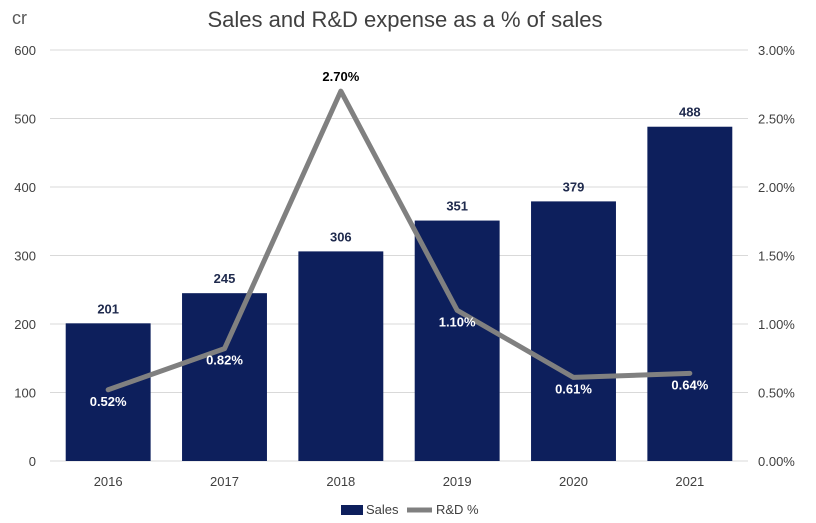  What do you see at coordinates (108, 481) in the screenshot?
I see `x-tick-label: 2016` at bounding box center [108, 481].